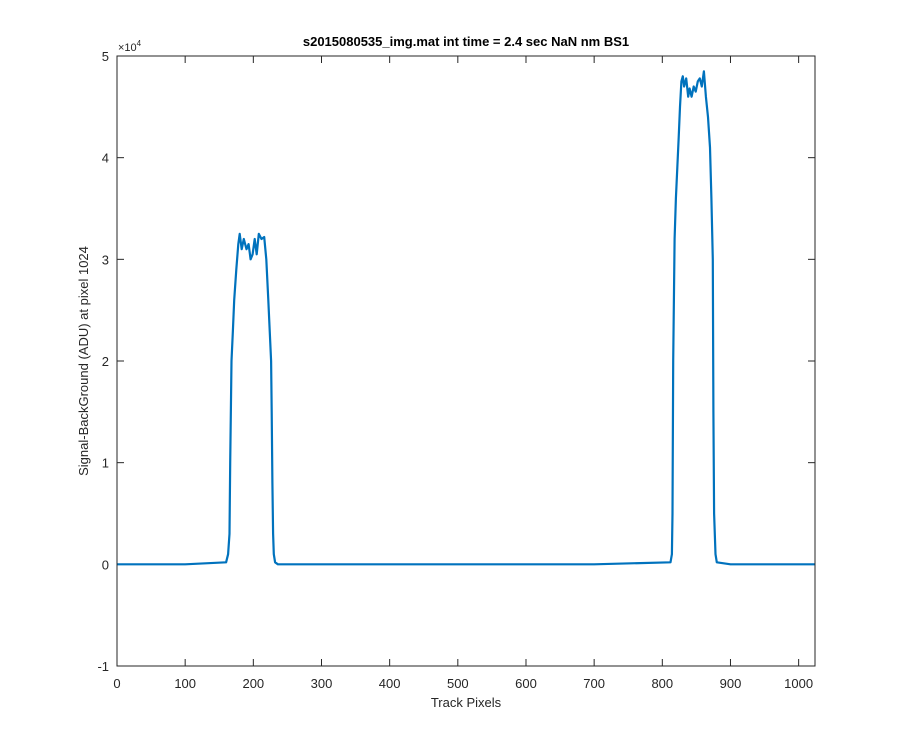 The height and width of the screenshot is (750, 900). Describe the element at coordinates (731, 683) in the screenshot. I see `x-tick-label: 900` at that location.